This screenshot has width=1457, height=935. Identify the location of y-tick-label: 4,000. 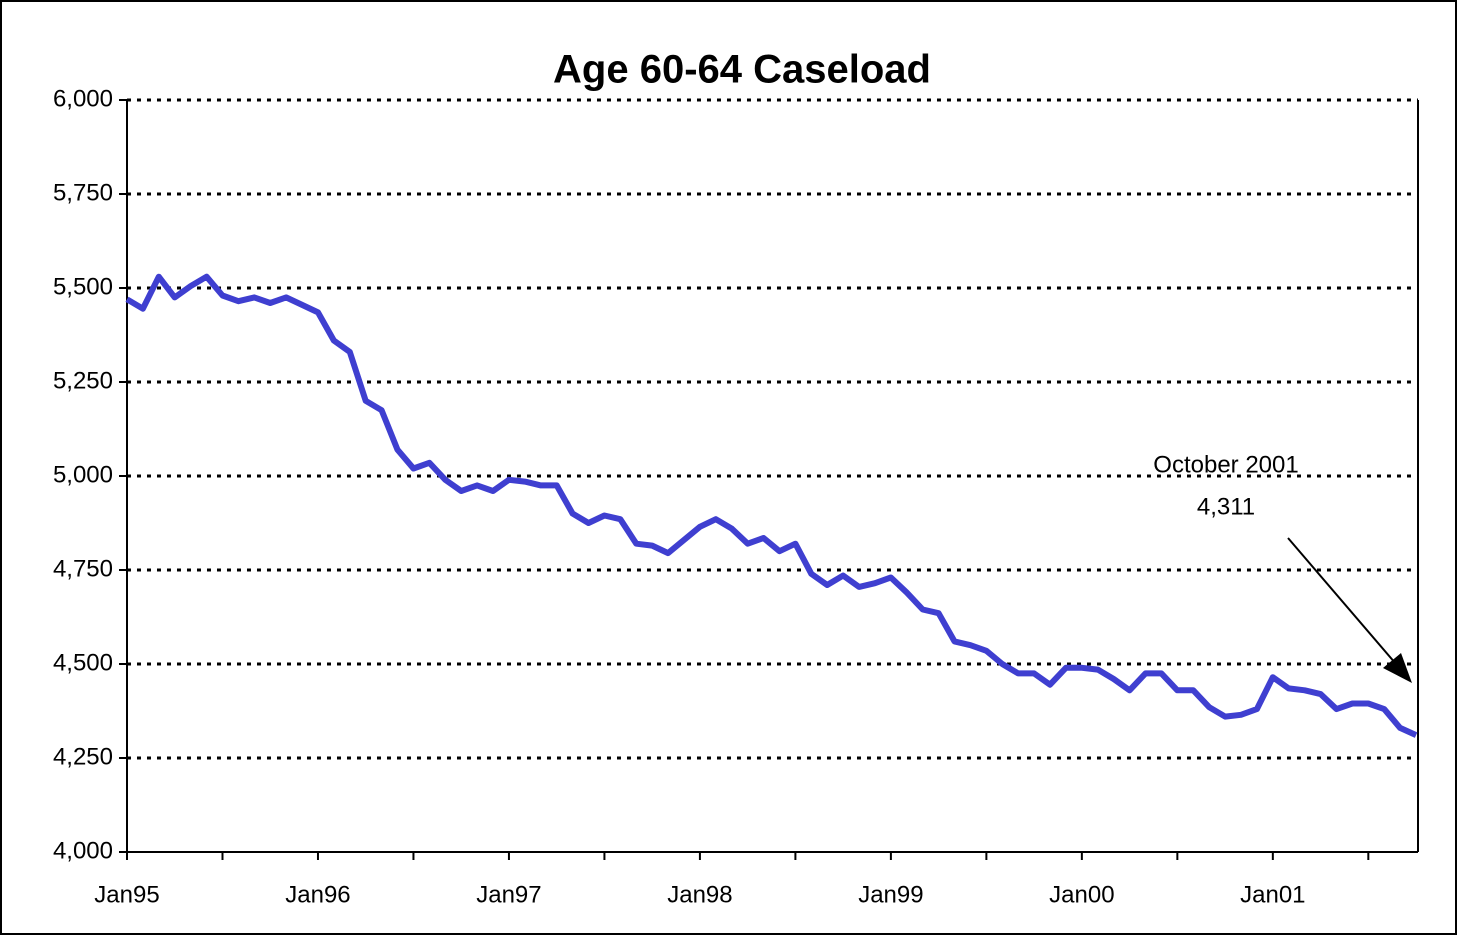
(83, 850).